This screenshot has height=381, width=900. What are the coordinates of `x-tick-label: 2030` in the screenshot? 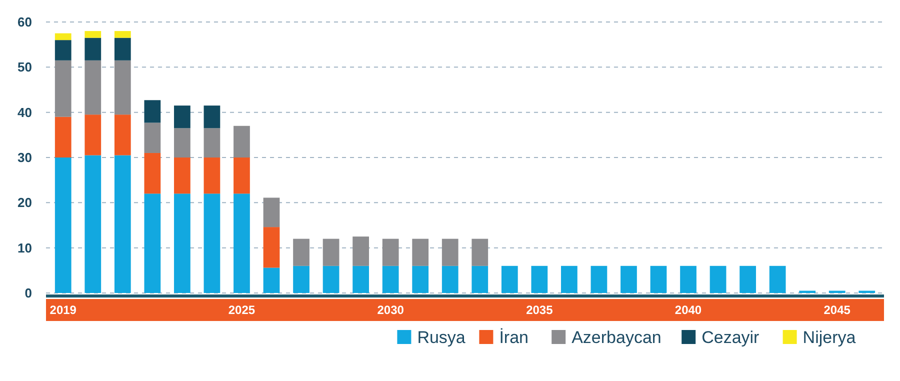 It's located at (390, 310).